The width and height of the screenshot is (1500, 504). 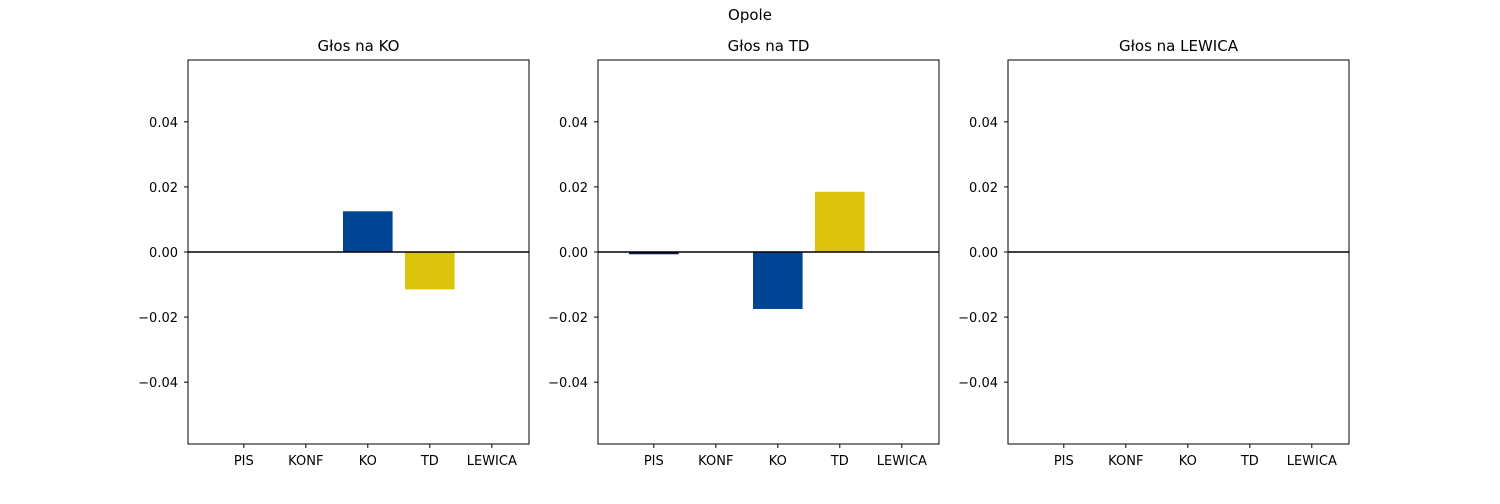 I want to click on subplot-title: Głos na LEWICA, so click(x=1179, y=46).